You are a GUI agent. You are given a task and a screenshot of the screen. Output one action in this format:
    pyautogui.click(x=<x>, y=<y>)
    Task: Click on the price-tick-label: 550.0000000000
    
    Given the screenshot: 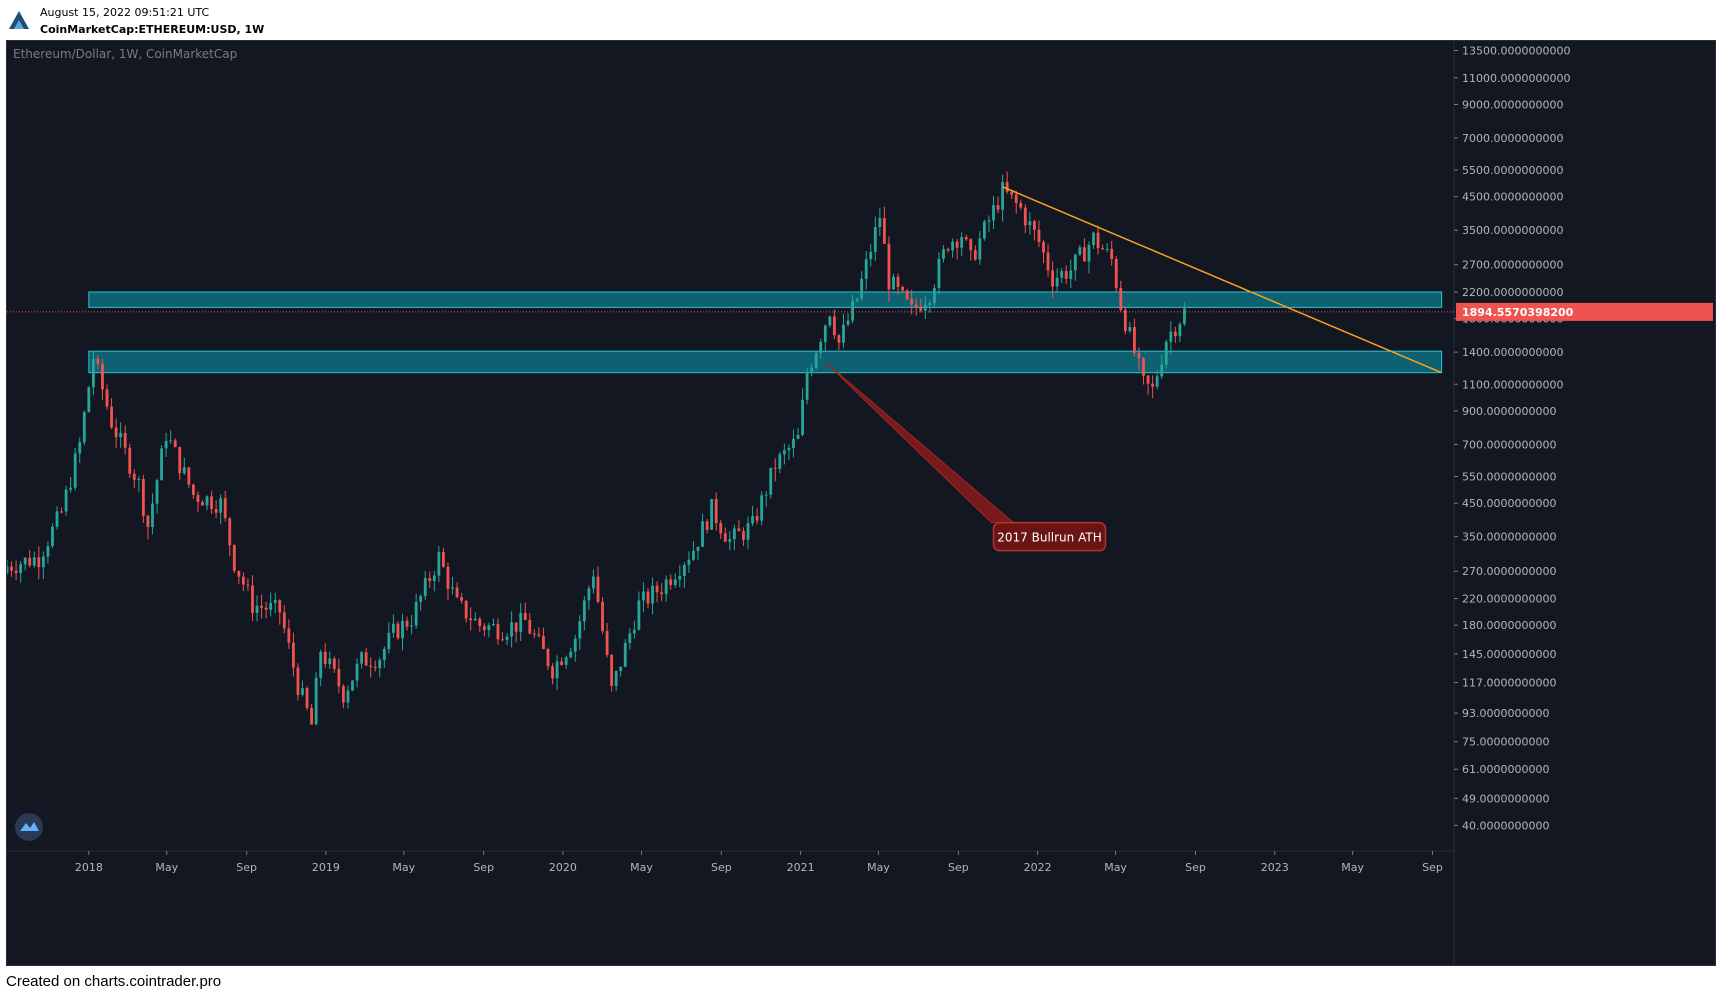 What is the action you would take?
    pyautogui.click(x=1509, y=477)
    